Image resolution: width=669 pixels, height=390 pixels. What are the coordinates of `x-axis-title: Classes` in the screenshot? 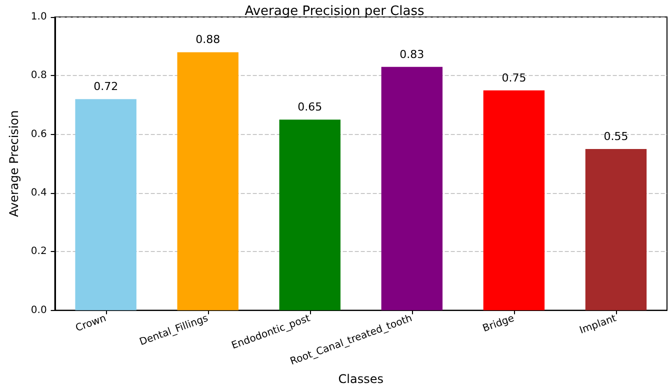 It's located at (361, 379).